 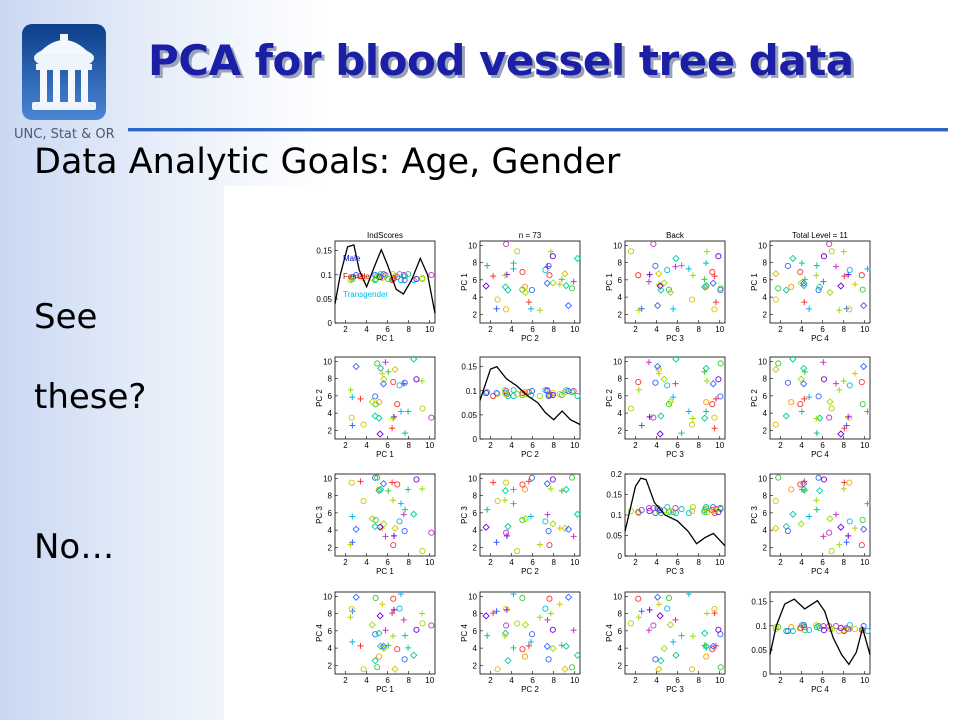 I want to click on y-tick-label: 0.15, so click(x=469, y=367).